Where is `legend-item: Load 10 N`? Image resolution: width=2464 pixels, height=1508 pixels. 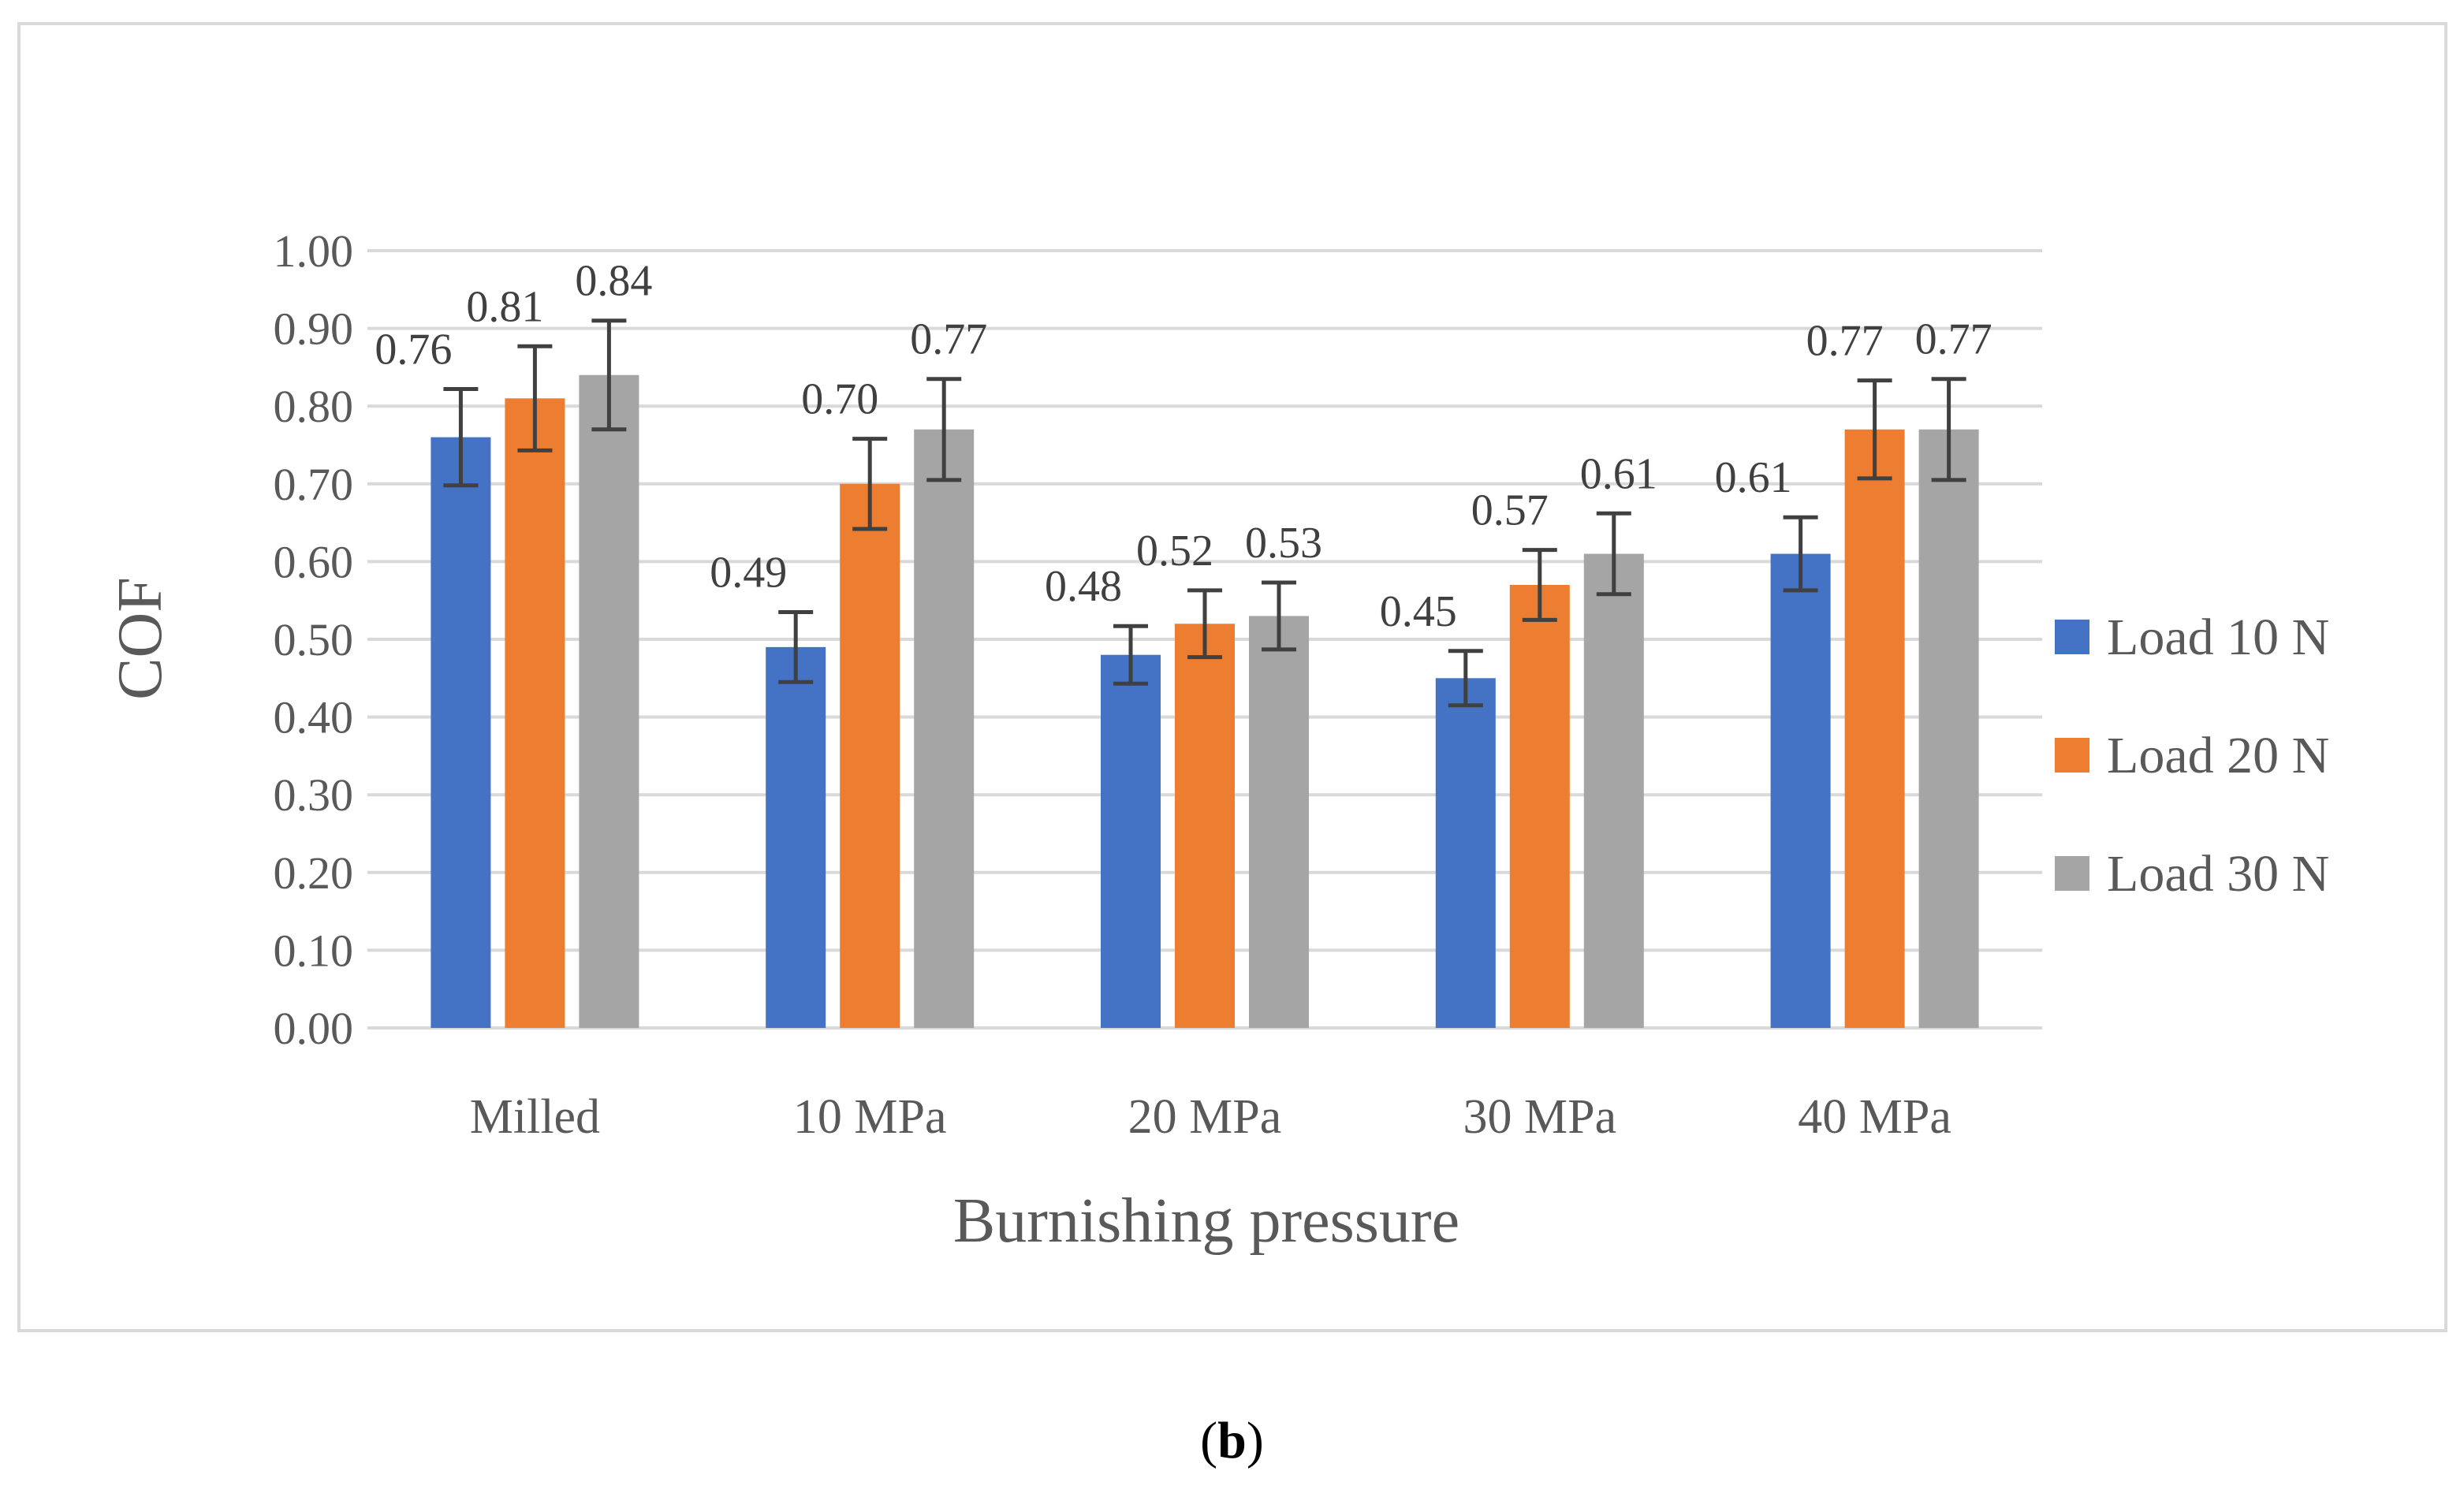
legend-item: Load 10 N is located at coordinates (2192, 637).